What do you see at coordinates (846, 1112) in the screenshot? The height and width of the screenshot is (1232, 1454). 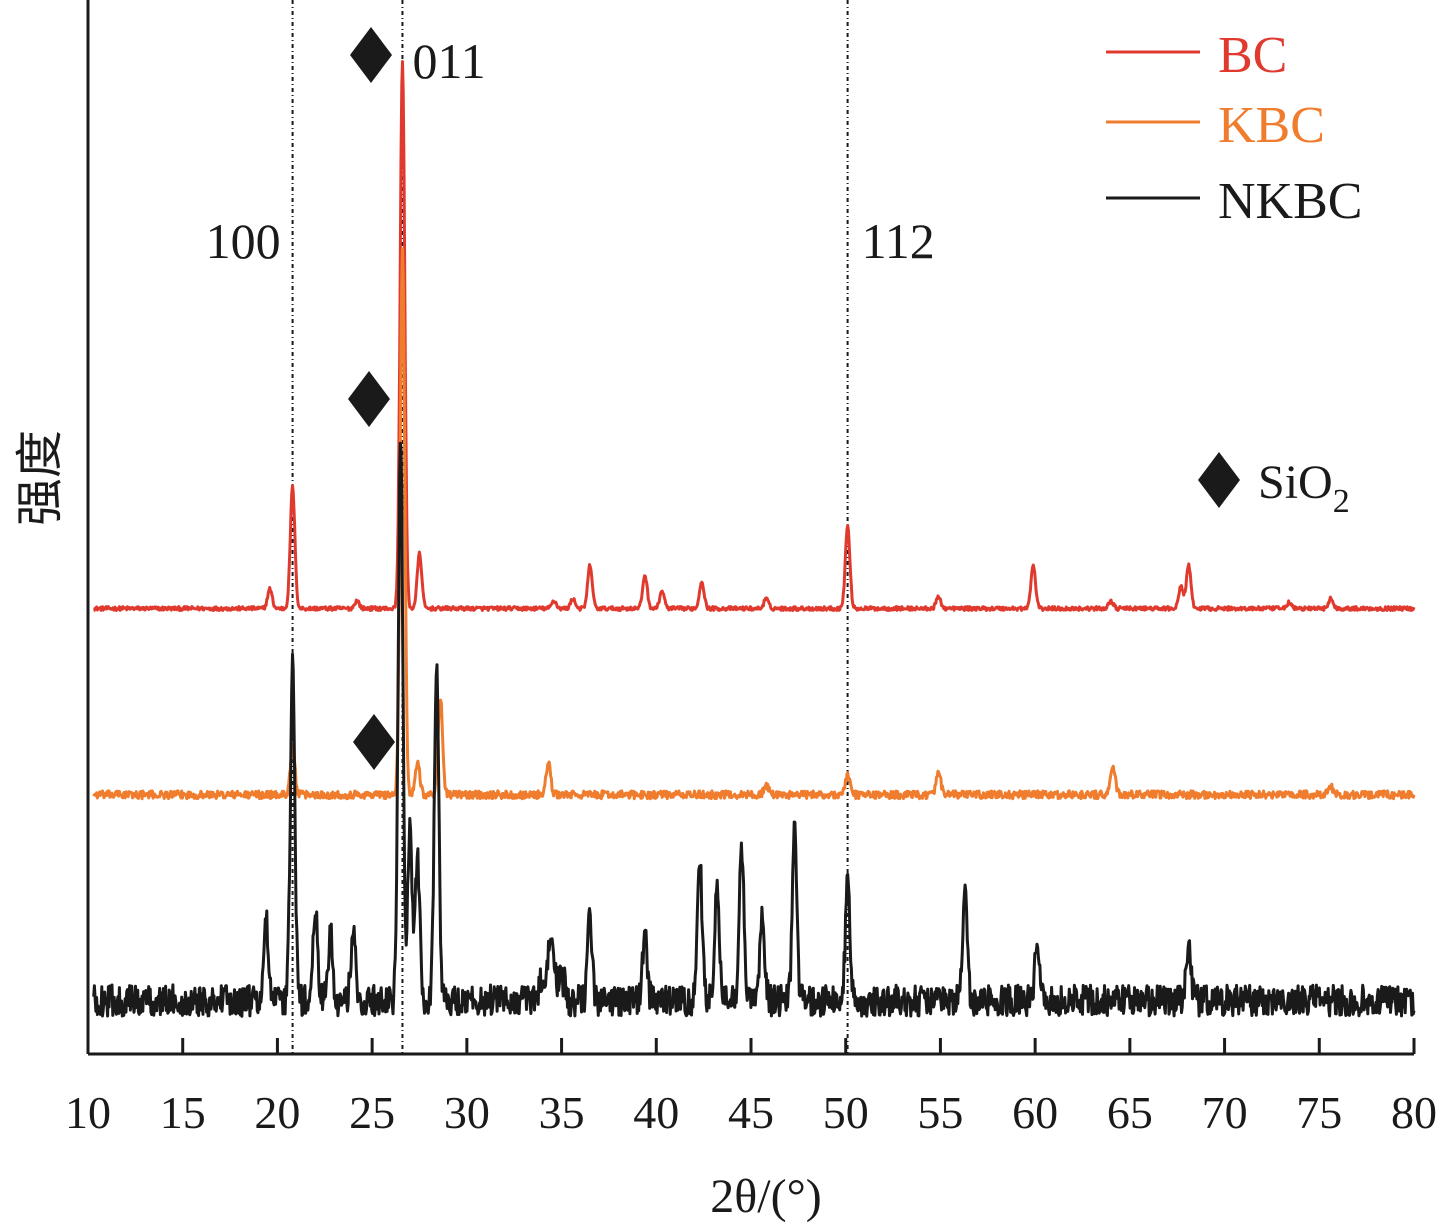 I see `x-tick-label: 50` at bounding box center [846, 1112].